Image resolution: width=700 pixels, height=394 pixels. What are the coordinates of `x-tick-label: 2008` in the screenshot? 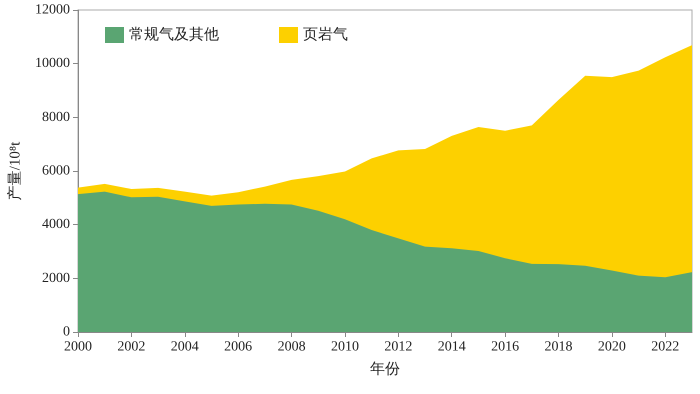 It's located at (292, 347).